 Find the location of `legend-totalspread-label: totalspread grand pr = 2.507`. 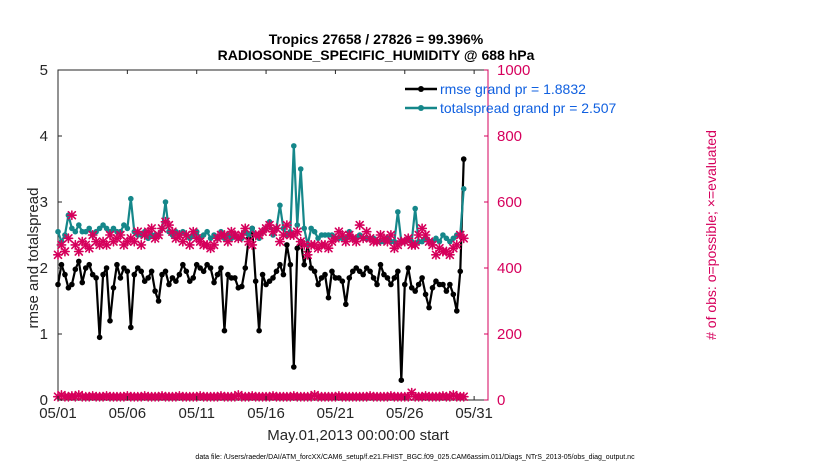

legend-totalspread-label: totalspread grand pr = 2.507 is located at coordinates (528, 108).